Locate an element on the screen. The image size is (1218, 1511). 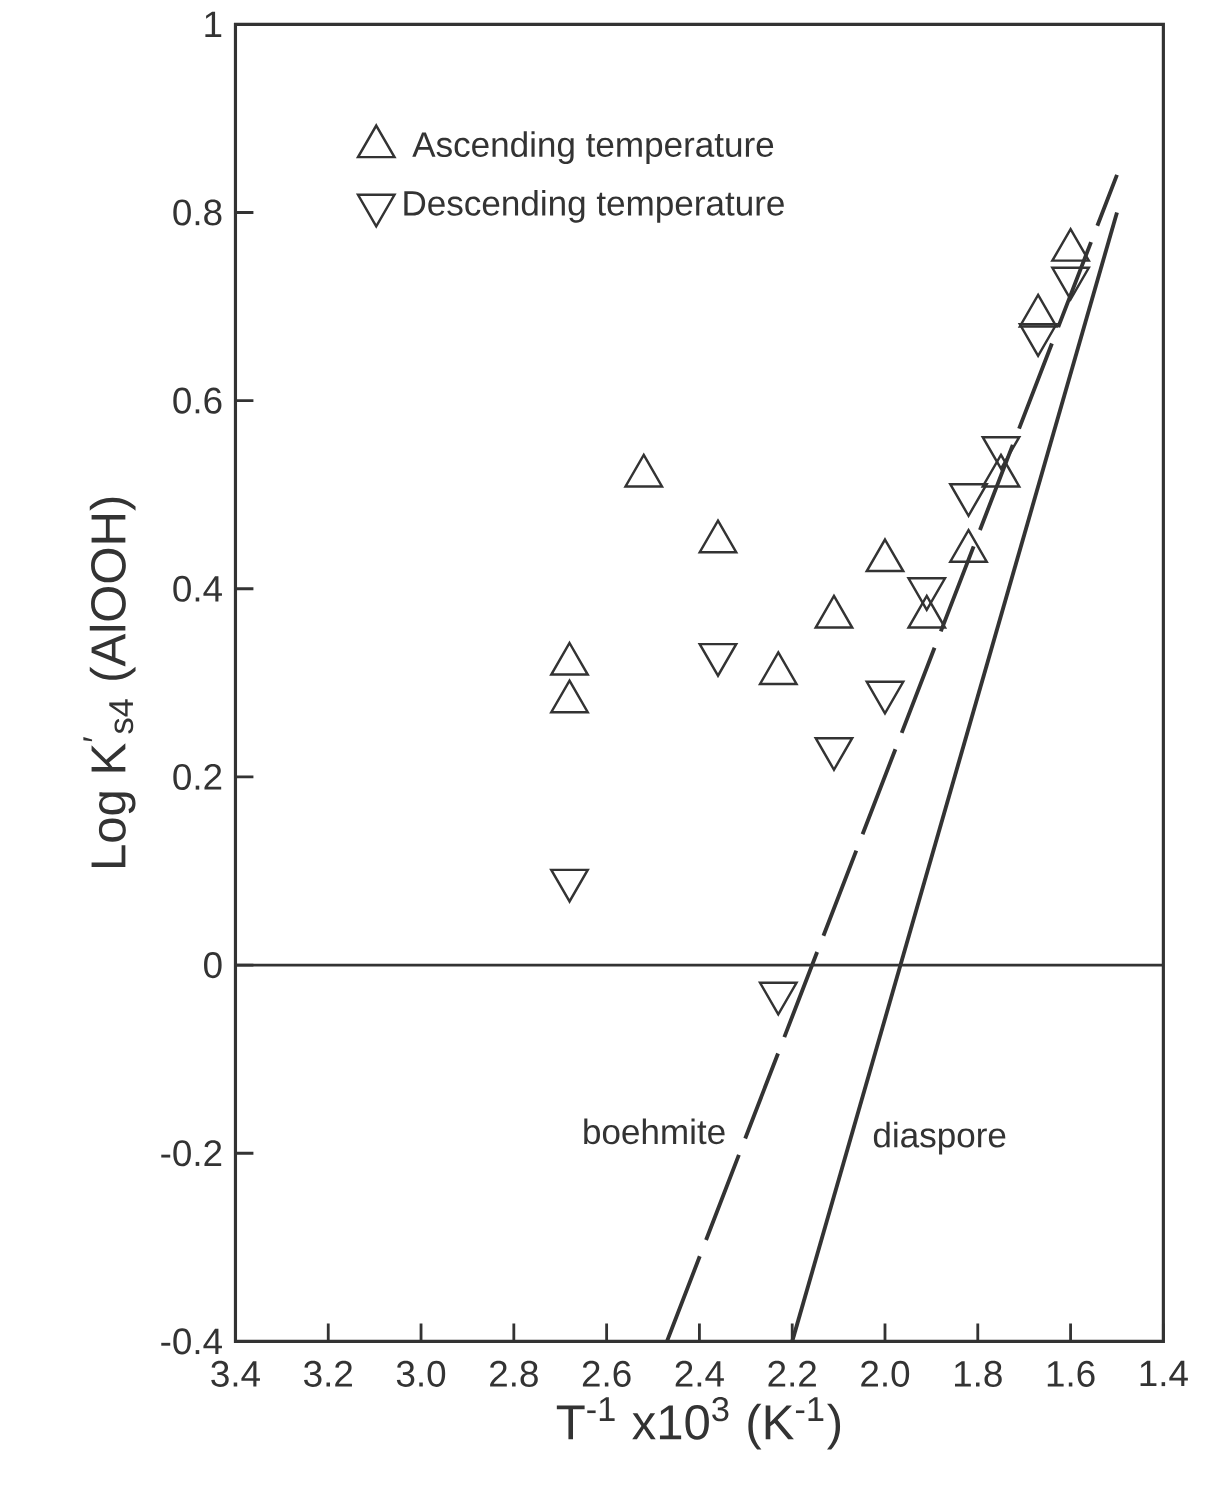
y-tick-label: 0.4 is located at coordinates (197, 588).